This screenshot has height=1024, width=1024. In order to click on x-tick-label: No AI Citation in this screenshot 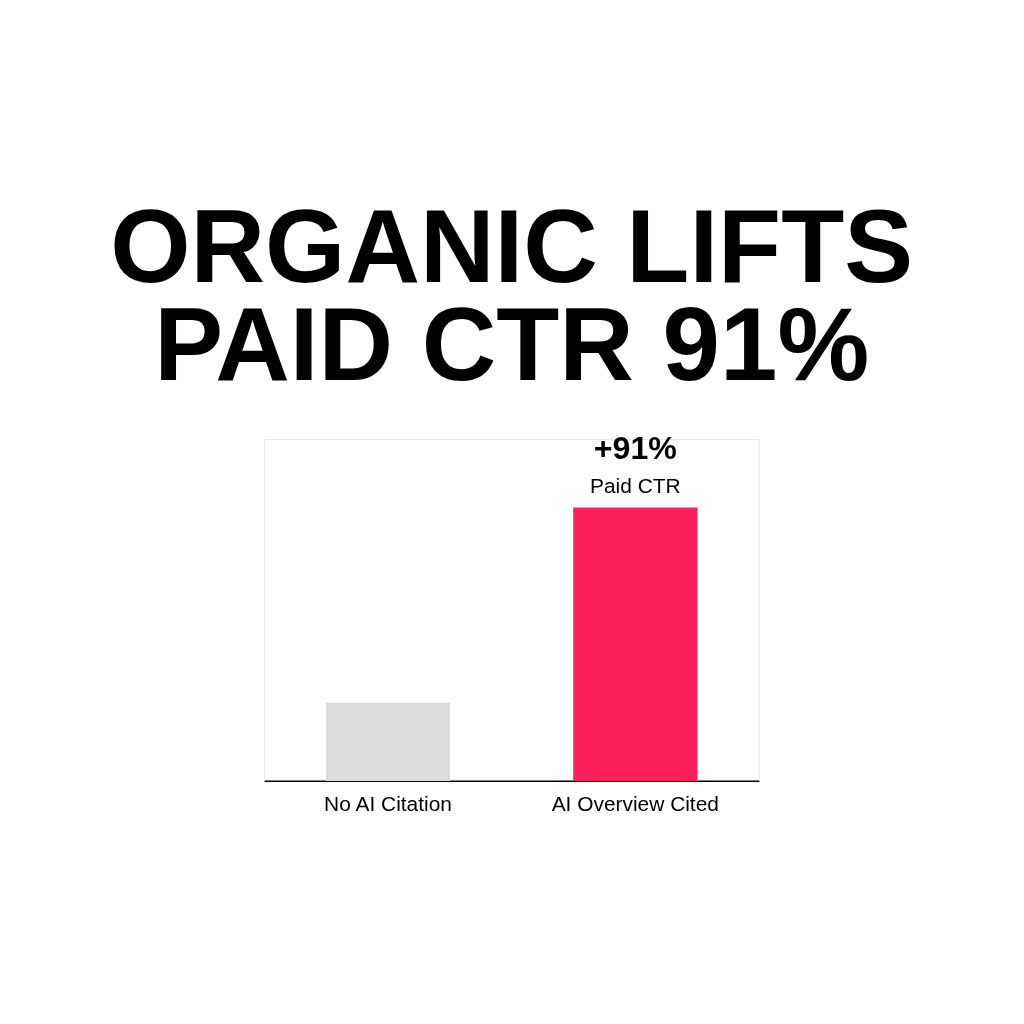, I will do `click(388, 803)`.